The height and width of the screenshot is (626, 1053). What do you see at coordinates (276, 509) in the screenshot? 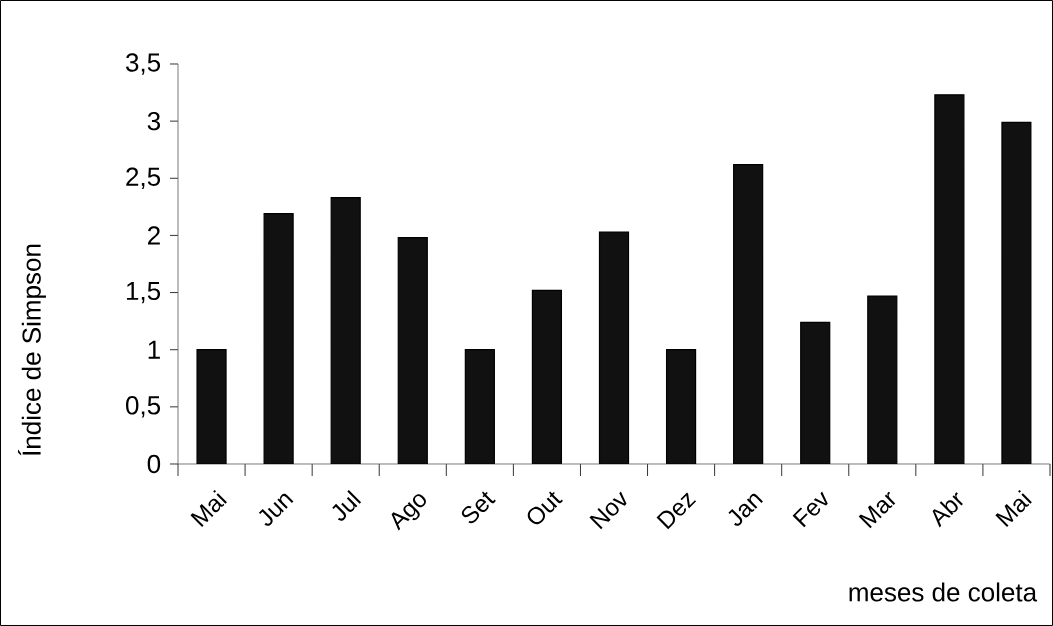
I see `x-tick-label: Jun` at bounding box center [276, 509].